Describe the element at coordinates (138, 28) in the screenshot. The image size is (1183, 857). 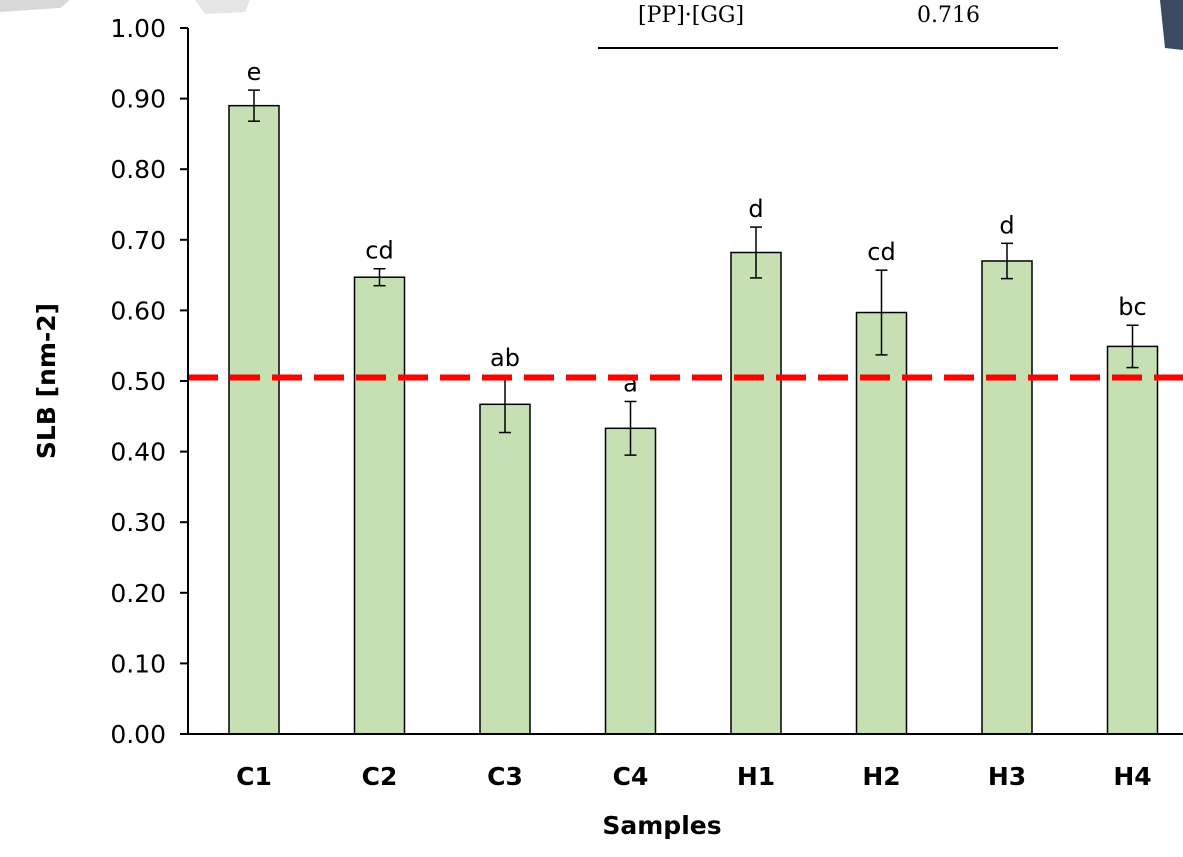
I see `y-tick-label: 1.00` at that location.